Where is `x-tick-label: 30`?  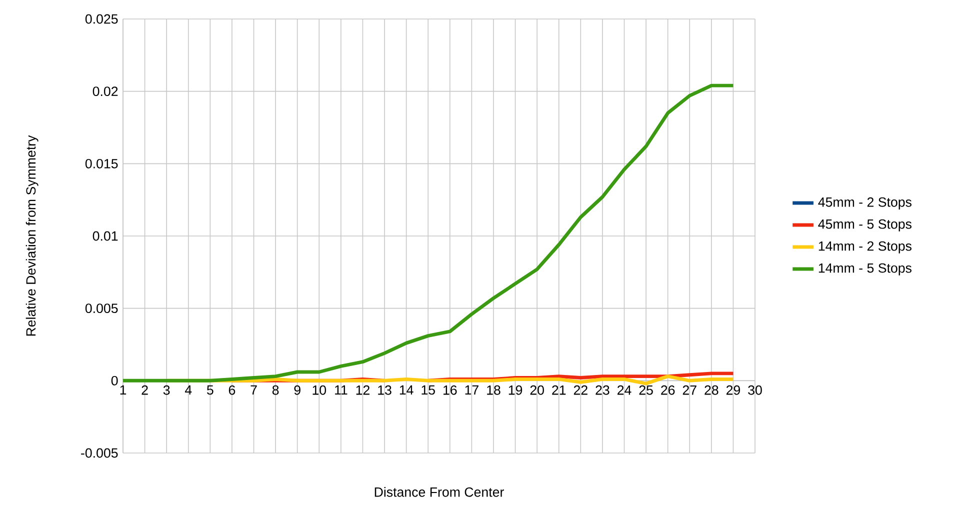 x-tick-label: 30 is located at coordinates (755, 390).